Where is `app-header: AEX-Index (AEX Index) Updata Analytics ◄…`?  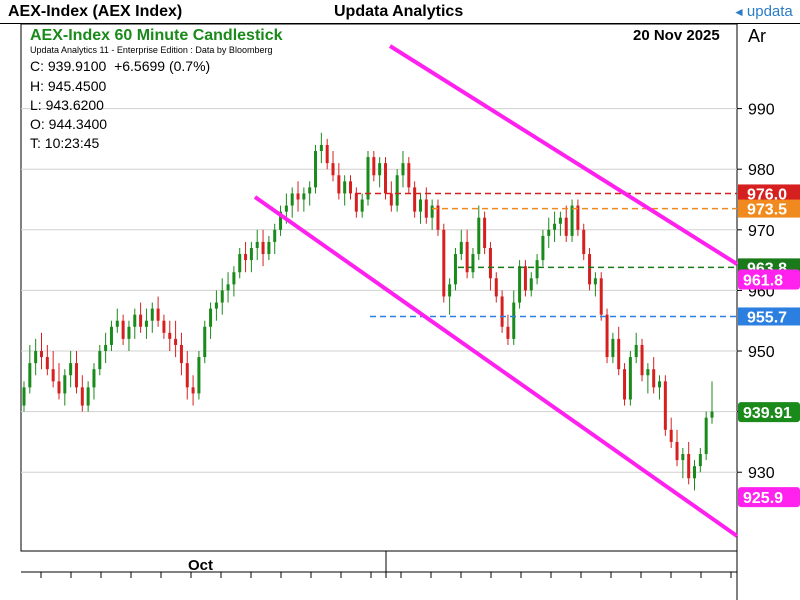
app-header: AEX-Index (AEX Index) Updata Analytics ◄… is located at coordinates (400, 12).